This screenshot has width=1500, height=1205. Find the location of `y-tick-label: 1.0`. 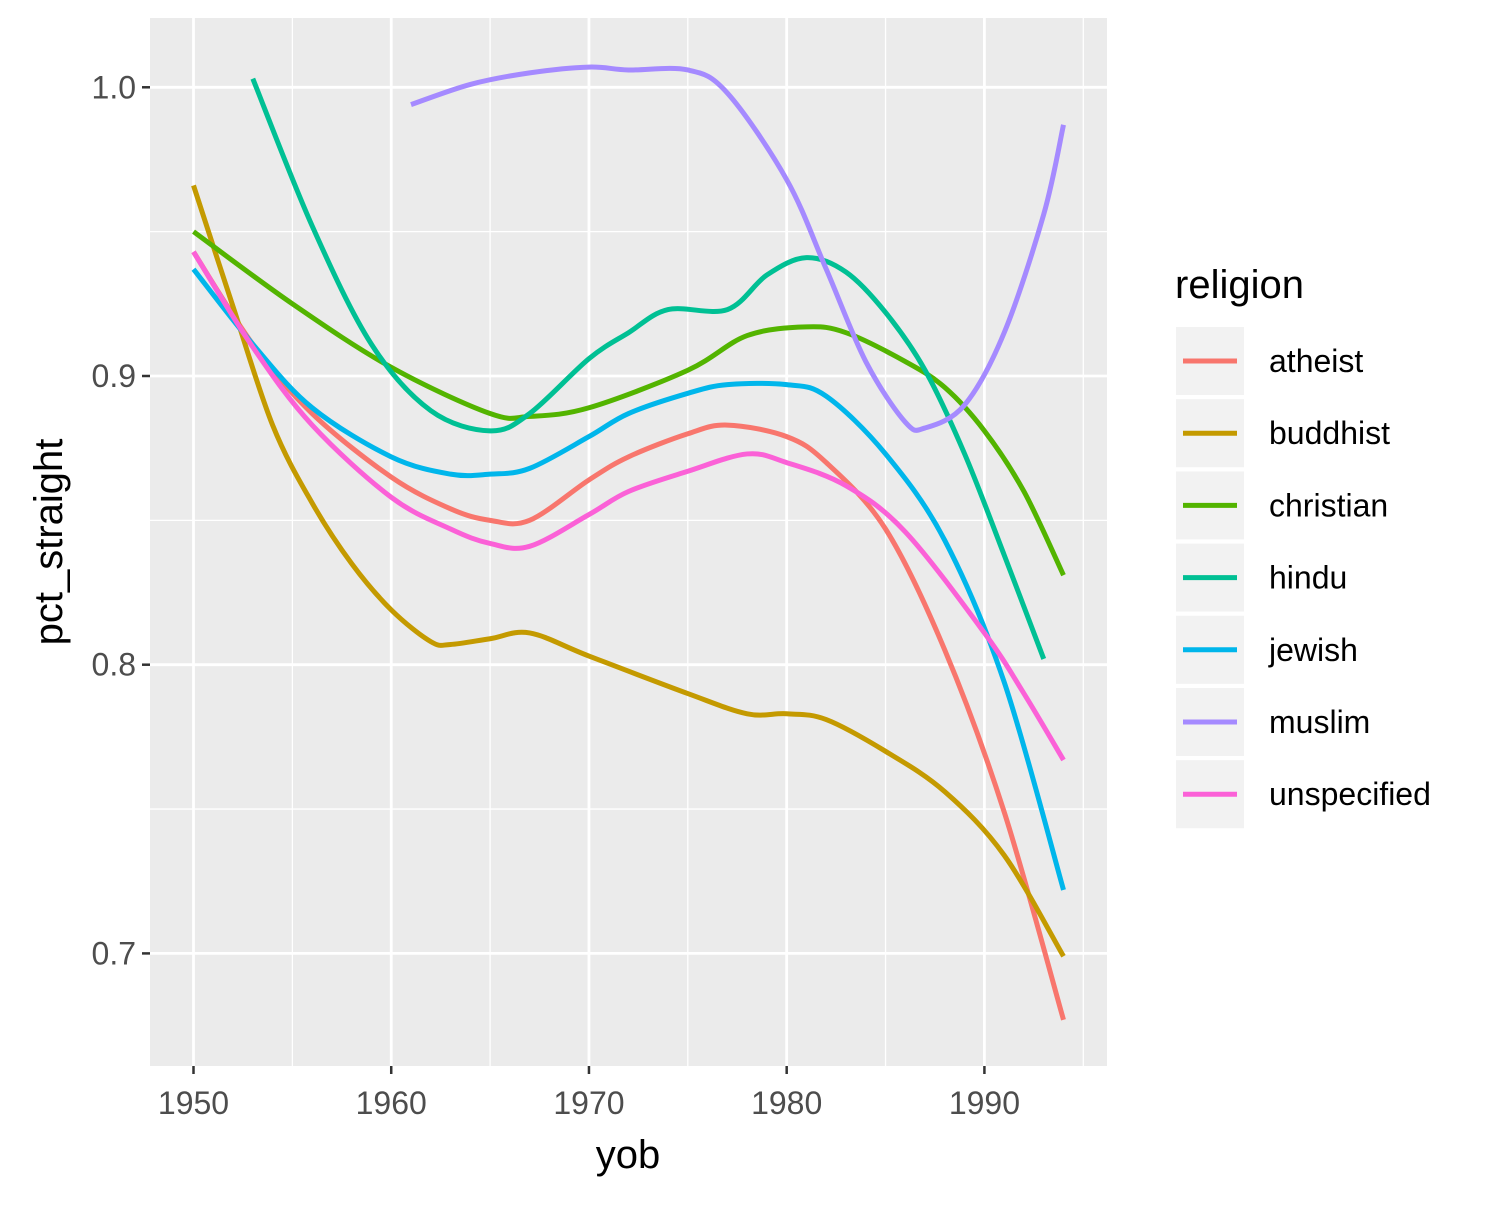

y-tick-label: 1.0 is located at coordinates (114, 87).